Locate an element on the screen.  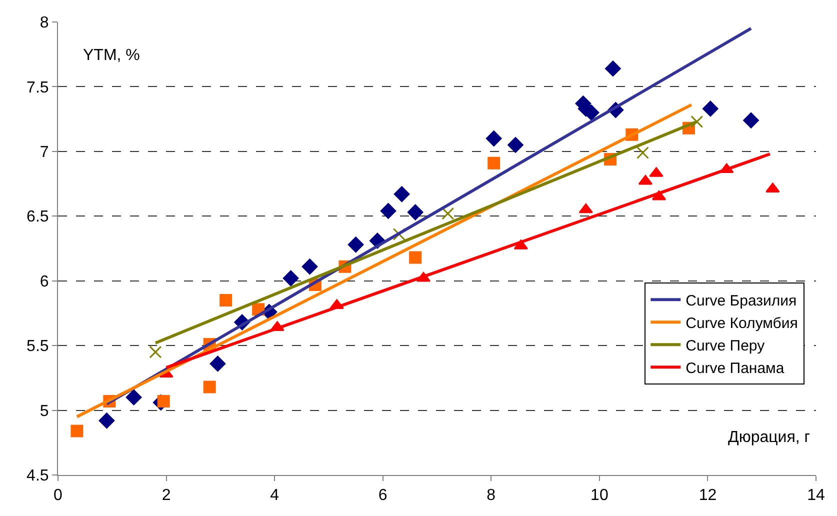
y-tick-label: 6.5 is located at coordinates (37, 217).